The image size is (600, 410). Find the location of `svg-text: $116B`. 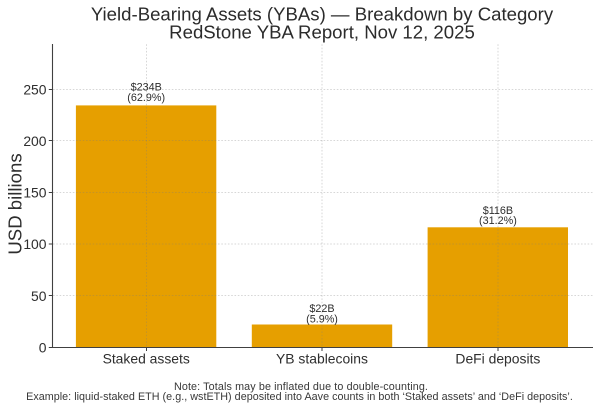

svg-text: $116B is located at coordinates (498, 211).